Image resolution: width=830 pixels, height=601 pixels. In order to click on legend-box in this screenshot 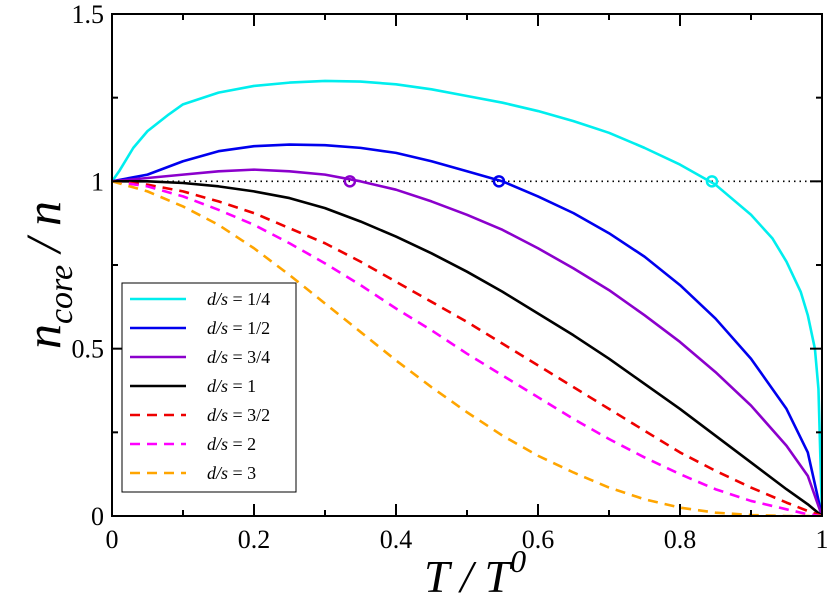, I will do `click(209, 387)`.